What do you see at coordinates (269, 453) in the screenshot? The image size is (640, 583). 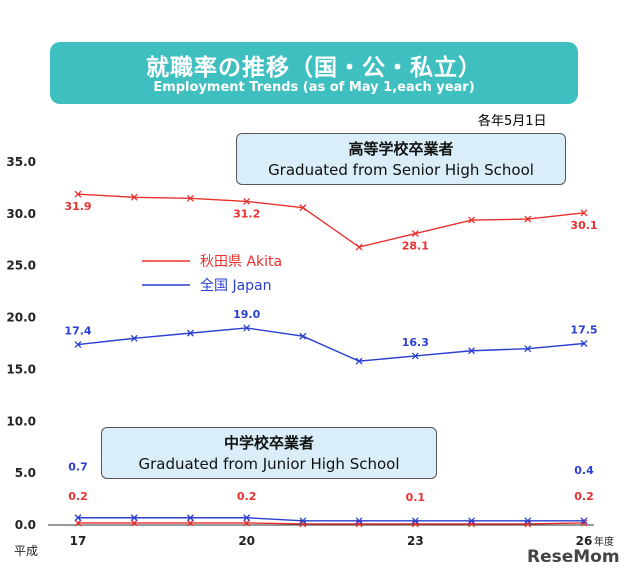 I see `junior-high-label-box: 中学校卒業者 Graduated from Junior High School` at bounding box center [269, 453].